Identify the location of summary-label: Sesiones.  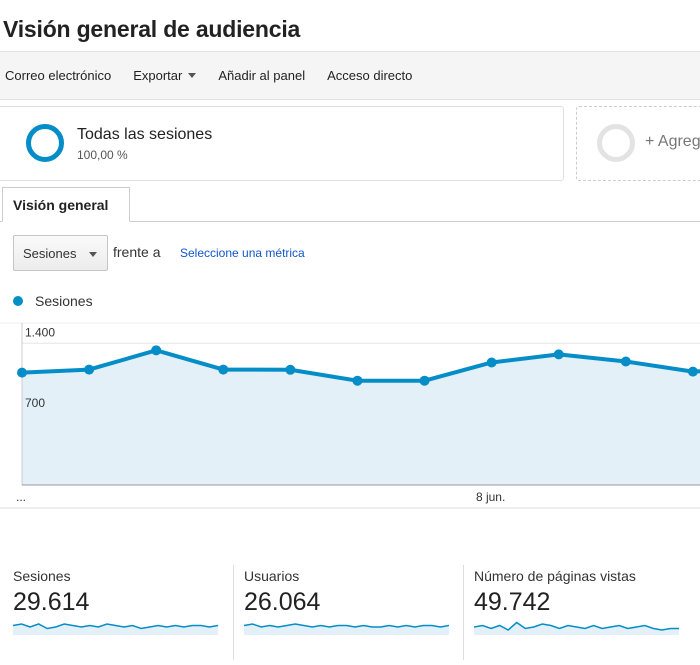
(42, 576).